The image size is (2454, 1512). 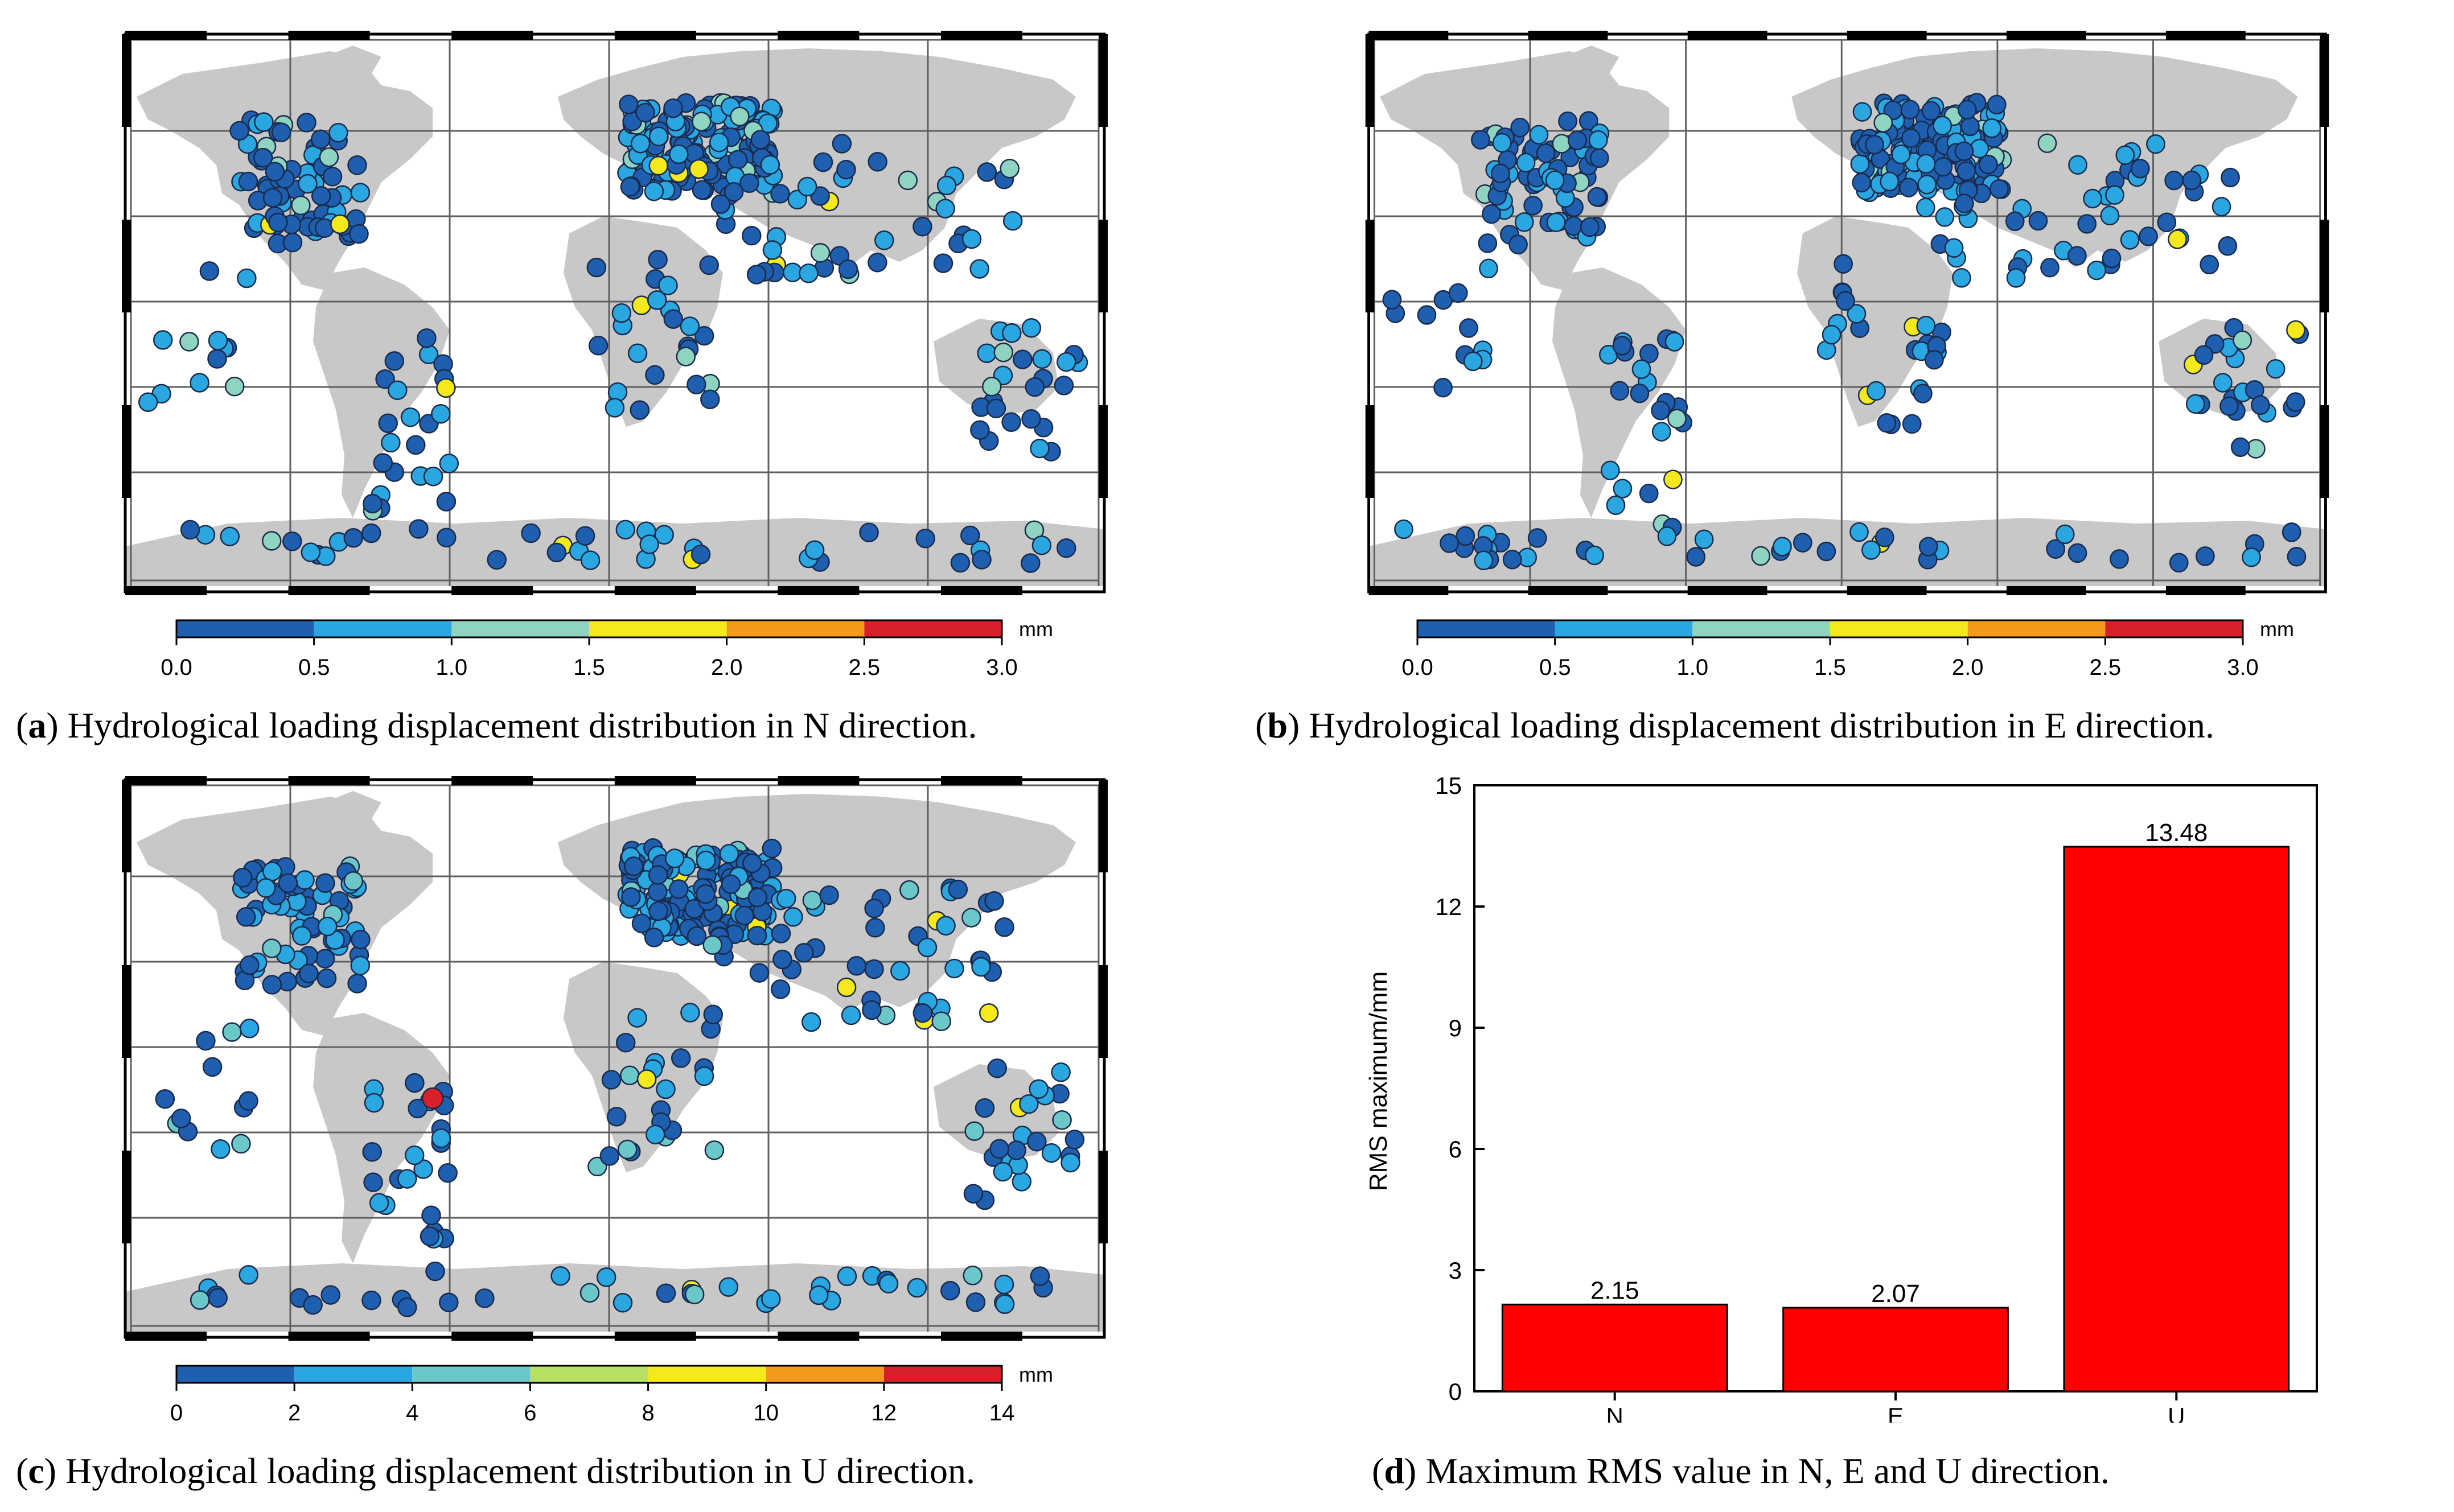 I want to click on colorbar-tick-label: 10, so click(x=766, y=1413).